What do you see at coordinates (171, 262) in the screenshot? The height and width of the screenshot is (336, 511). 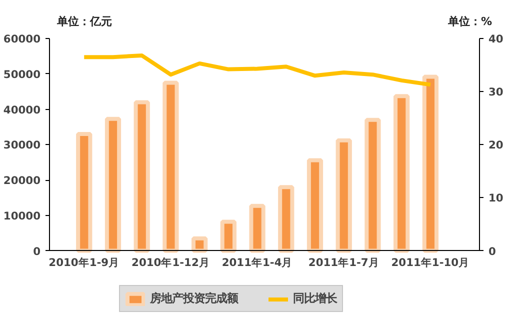 I see `x-tick-label: 2010年1-12月` at bounding box center [171, 262].